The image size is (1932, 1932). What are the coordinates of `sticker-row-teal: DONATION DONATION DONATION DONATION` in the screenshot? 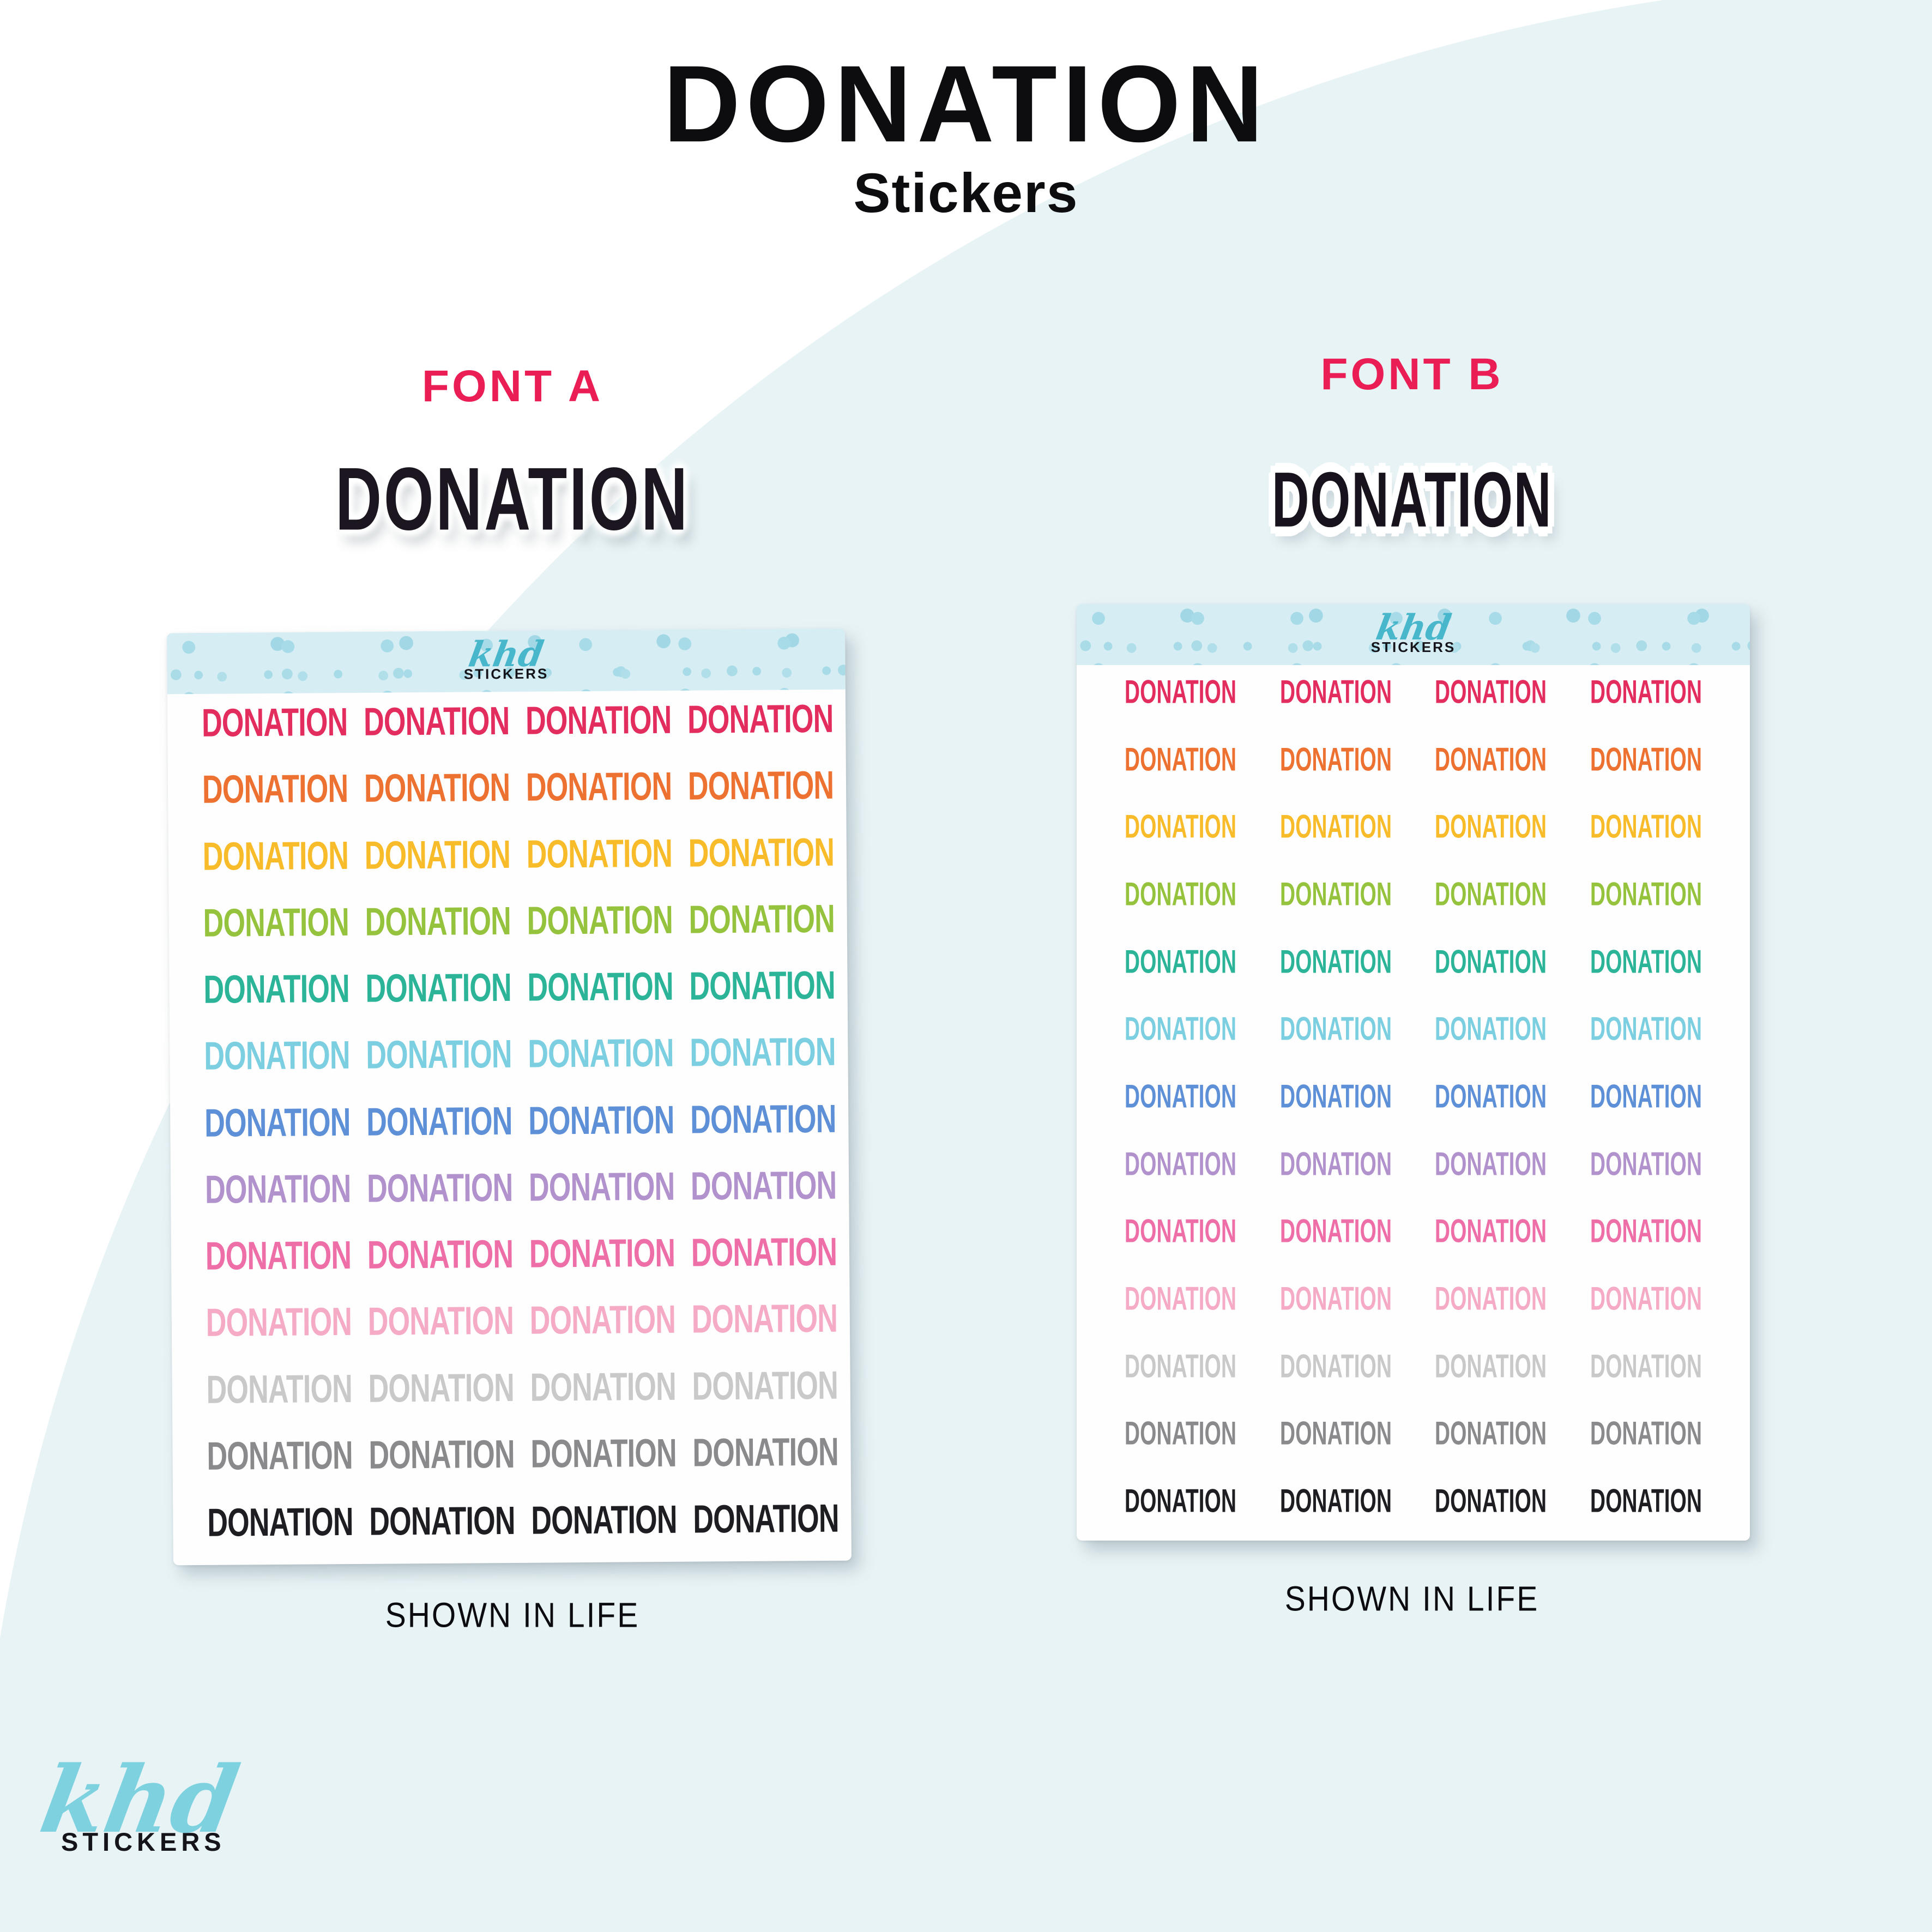 It's located at (1413, 961).